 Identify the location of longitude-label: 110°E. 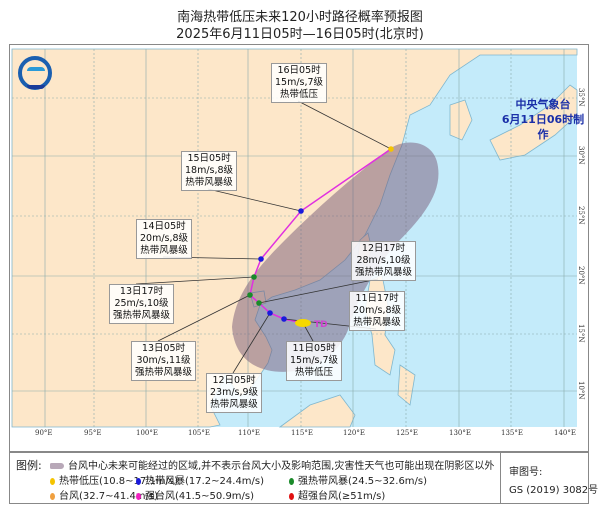
(249, 433).